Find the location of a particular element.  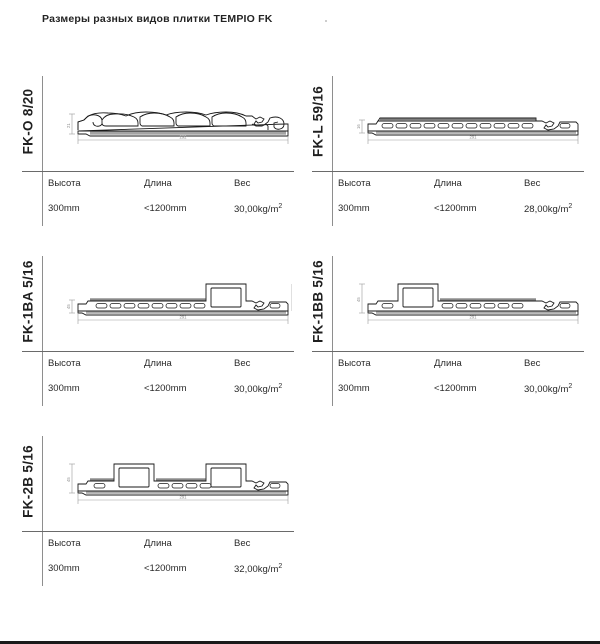

dimension-height-text: 21 is located at coordinates (68, 125).